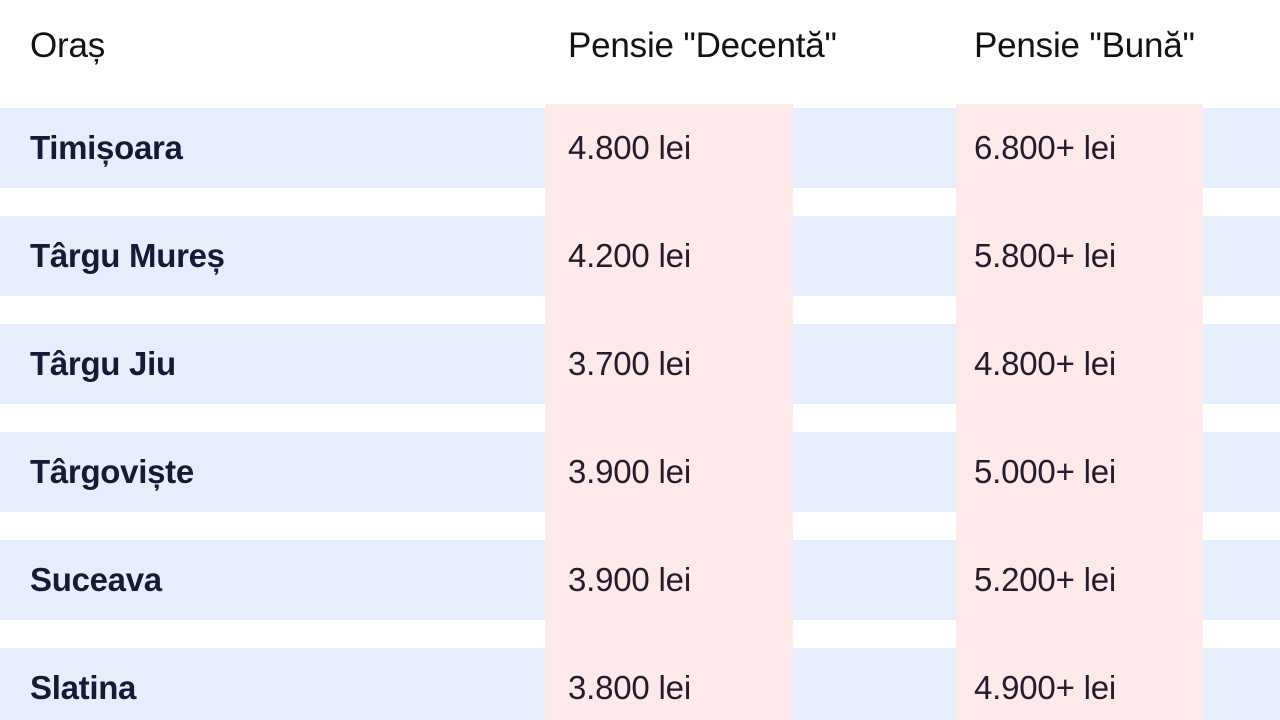  I want to click on table-row: Slatina 3.800 lei 4.900+ lei, so click(640, 684).